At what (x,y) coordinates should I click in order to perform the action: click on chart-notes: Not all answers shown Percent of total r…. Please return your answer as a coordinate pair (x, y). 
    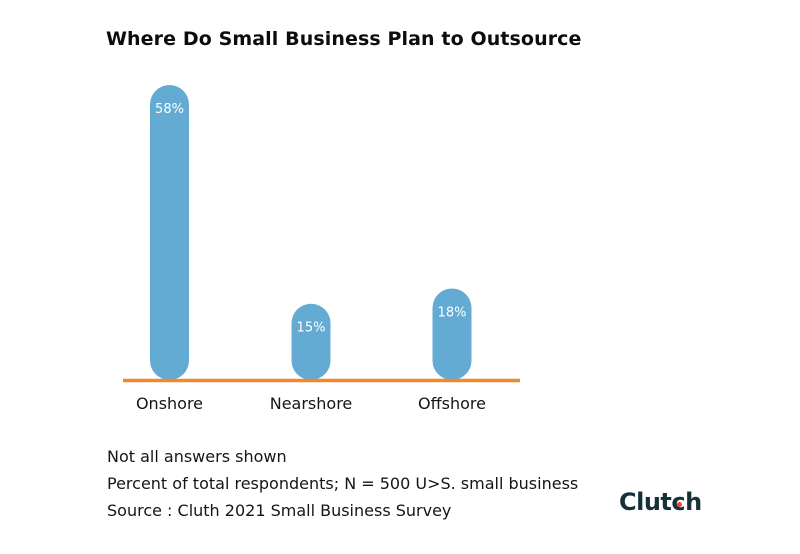
    Looking at the image, I should click on (342, 483).